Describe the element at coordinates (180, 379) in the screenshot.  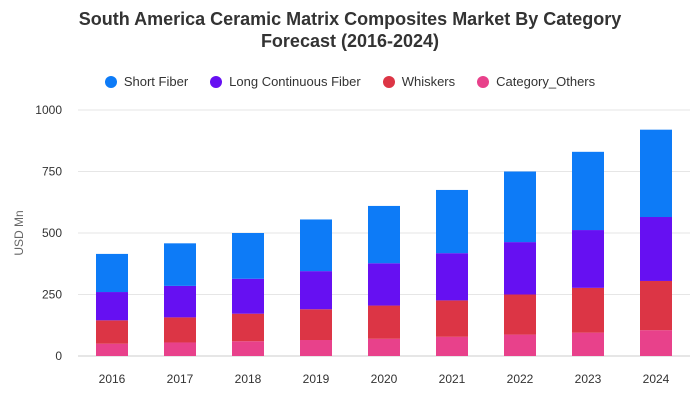
I see `x-tick-label-2017: 2017` at that location.